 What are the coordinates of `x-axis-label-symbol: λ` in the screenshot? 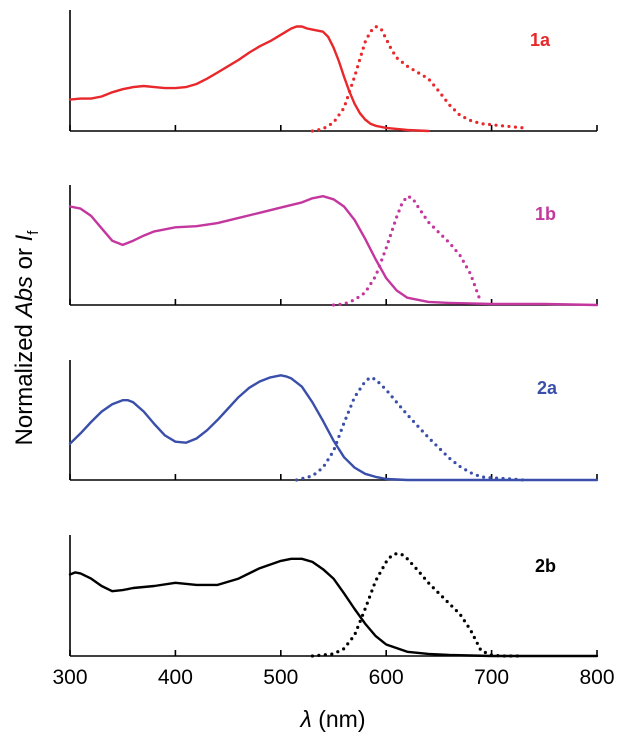 It's located at (305, 719).